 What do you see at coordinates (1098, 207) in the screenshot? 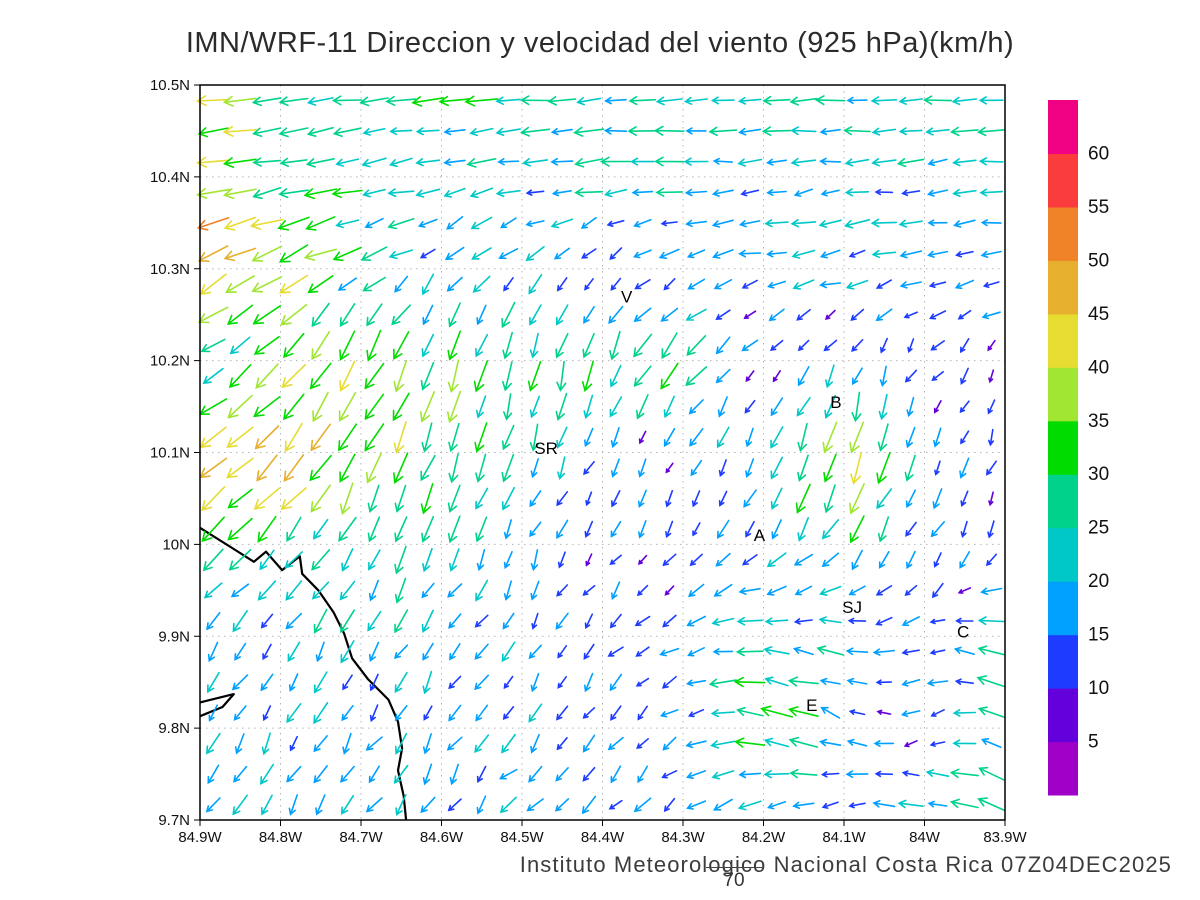
I see `svg-text: 55` at bounding box center [1098, 207].